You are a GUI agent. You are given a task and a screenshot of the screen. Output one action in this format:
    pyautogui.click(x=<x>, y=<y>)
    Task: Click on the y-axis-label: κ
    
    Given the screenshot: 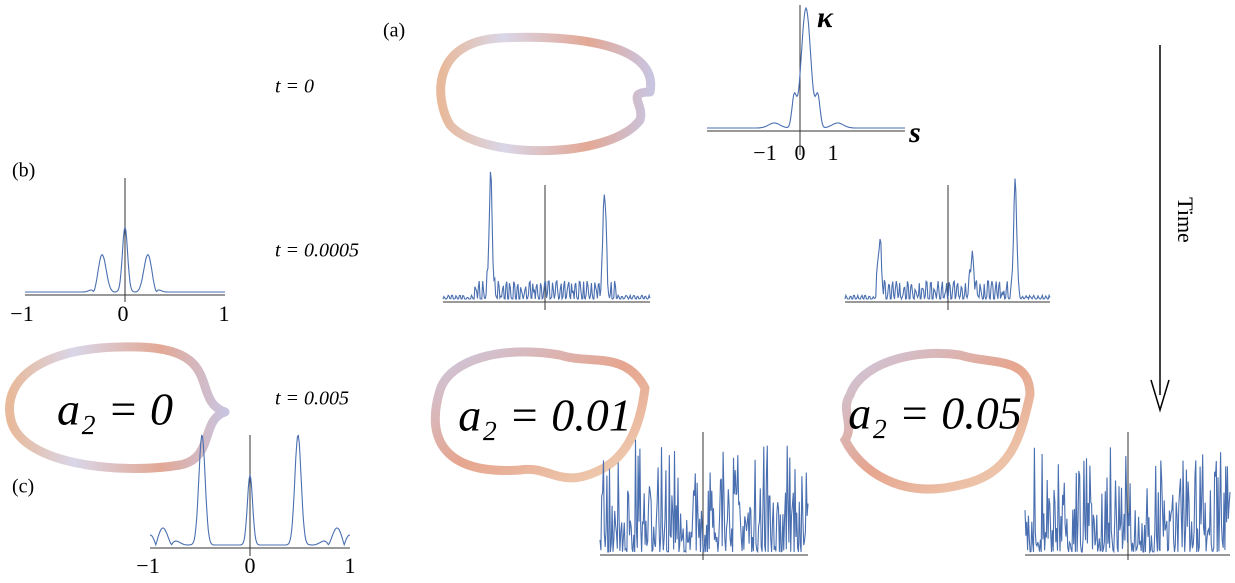 What is the action you would take?
    pyautogui.click(x=825, y=17)
    